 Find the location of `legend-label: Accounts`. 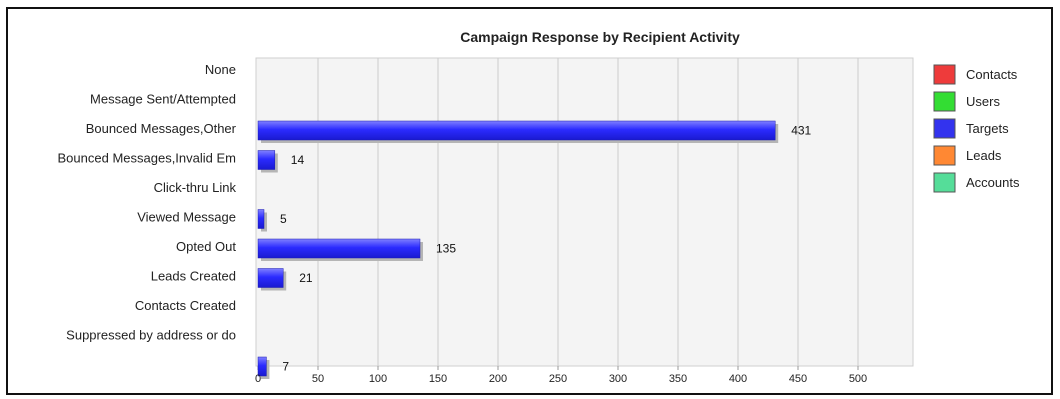

legend-label: Accounts is located at coordinates (993, 182).